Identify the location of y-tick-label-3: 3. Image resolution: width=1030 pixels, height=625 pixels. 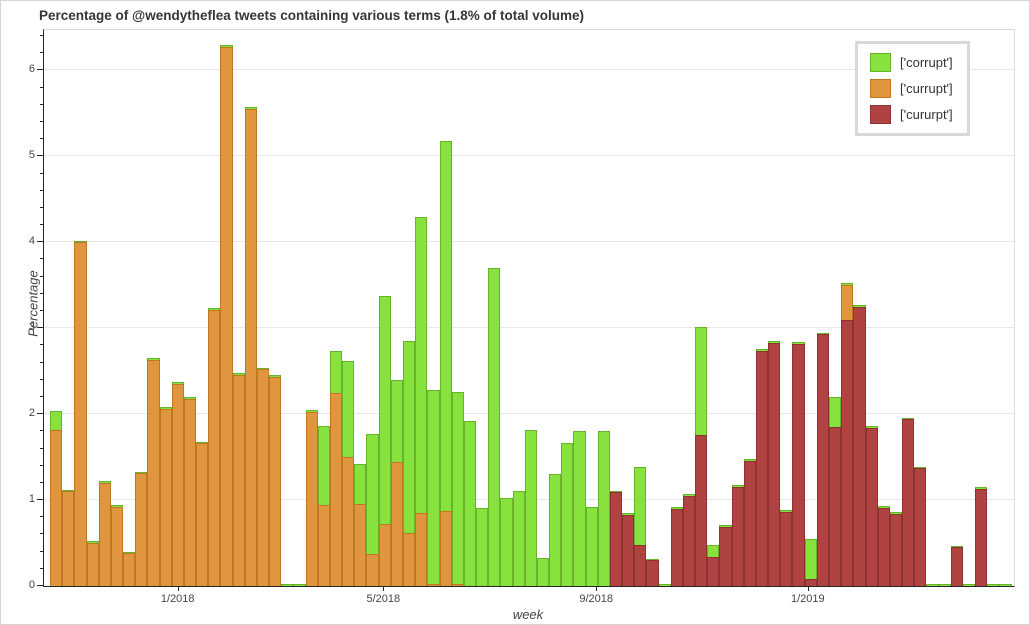
(31, 327).